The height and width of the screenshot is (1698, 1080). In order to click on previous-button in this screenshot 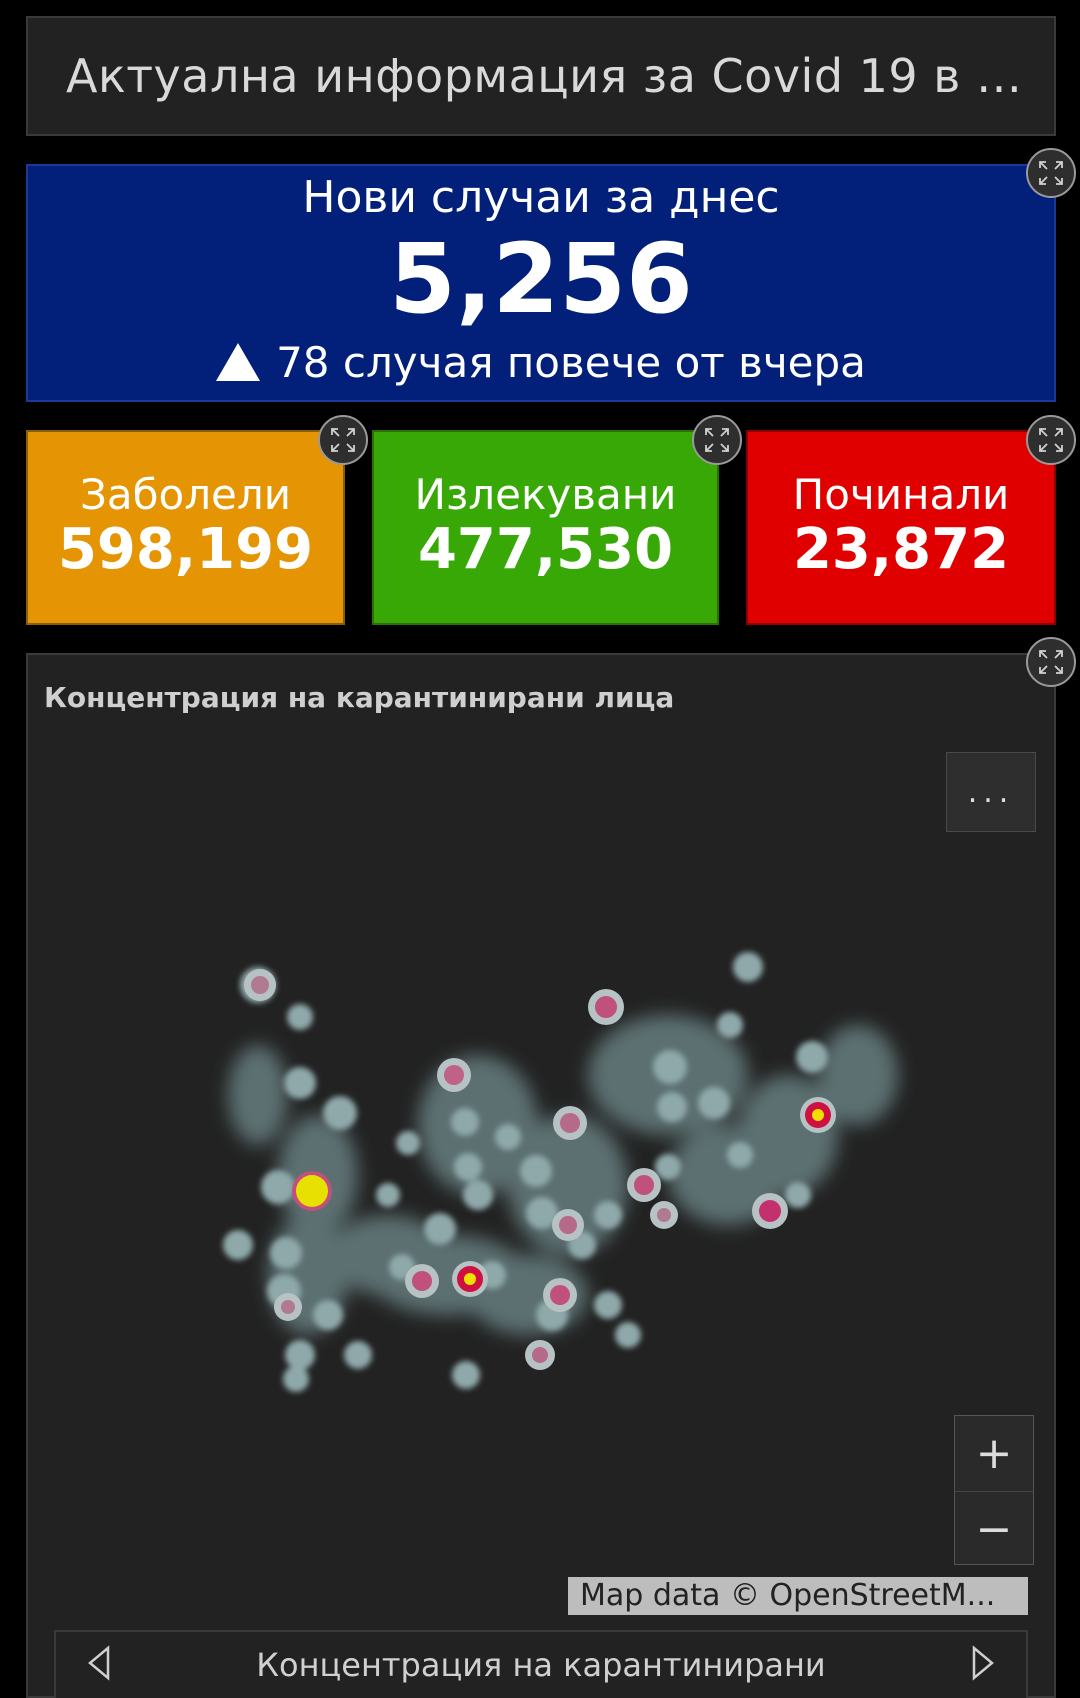, I will do `click(99, 1665)`.